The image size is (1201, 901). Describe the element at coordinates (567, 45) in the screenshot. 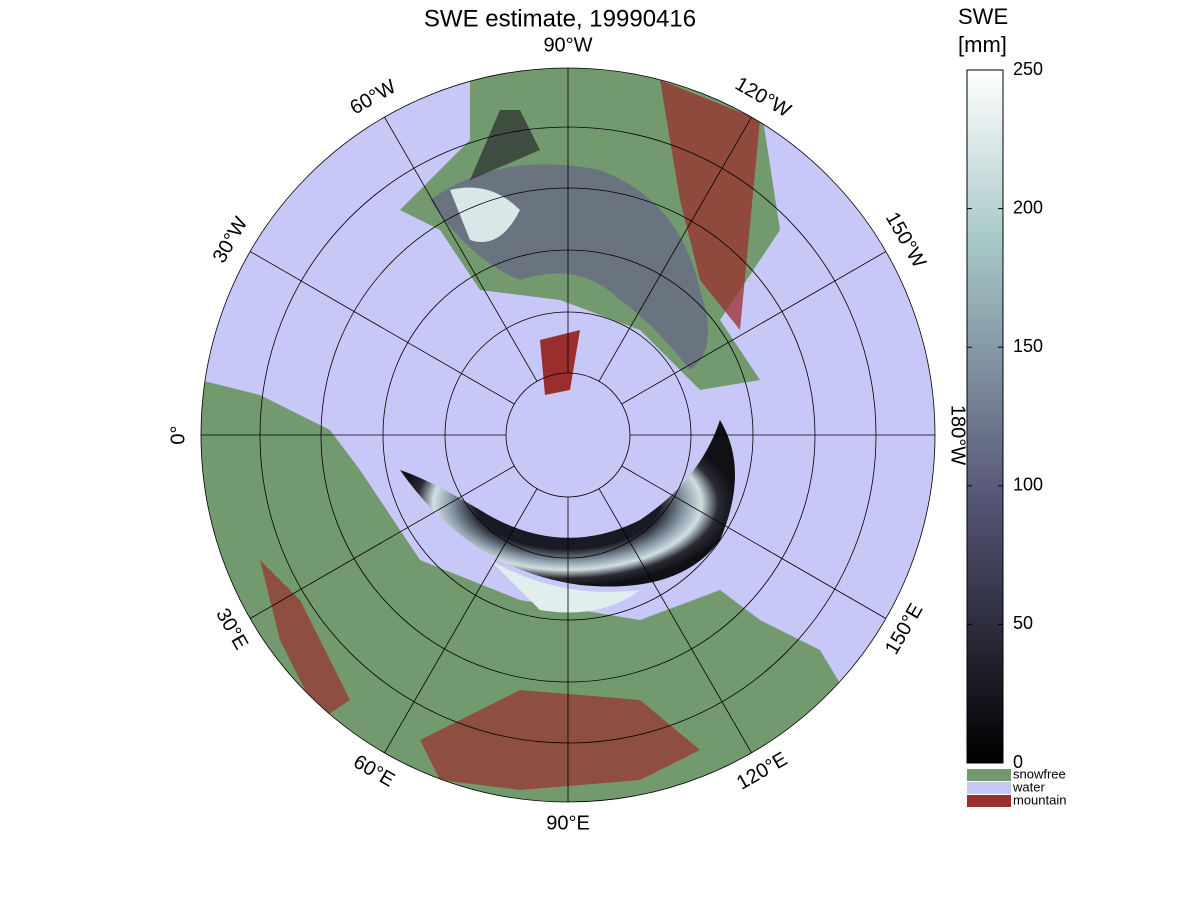

I see `longitude-label: 90°W` at that location.